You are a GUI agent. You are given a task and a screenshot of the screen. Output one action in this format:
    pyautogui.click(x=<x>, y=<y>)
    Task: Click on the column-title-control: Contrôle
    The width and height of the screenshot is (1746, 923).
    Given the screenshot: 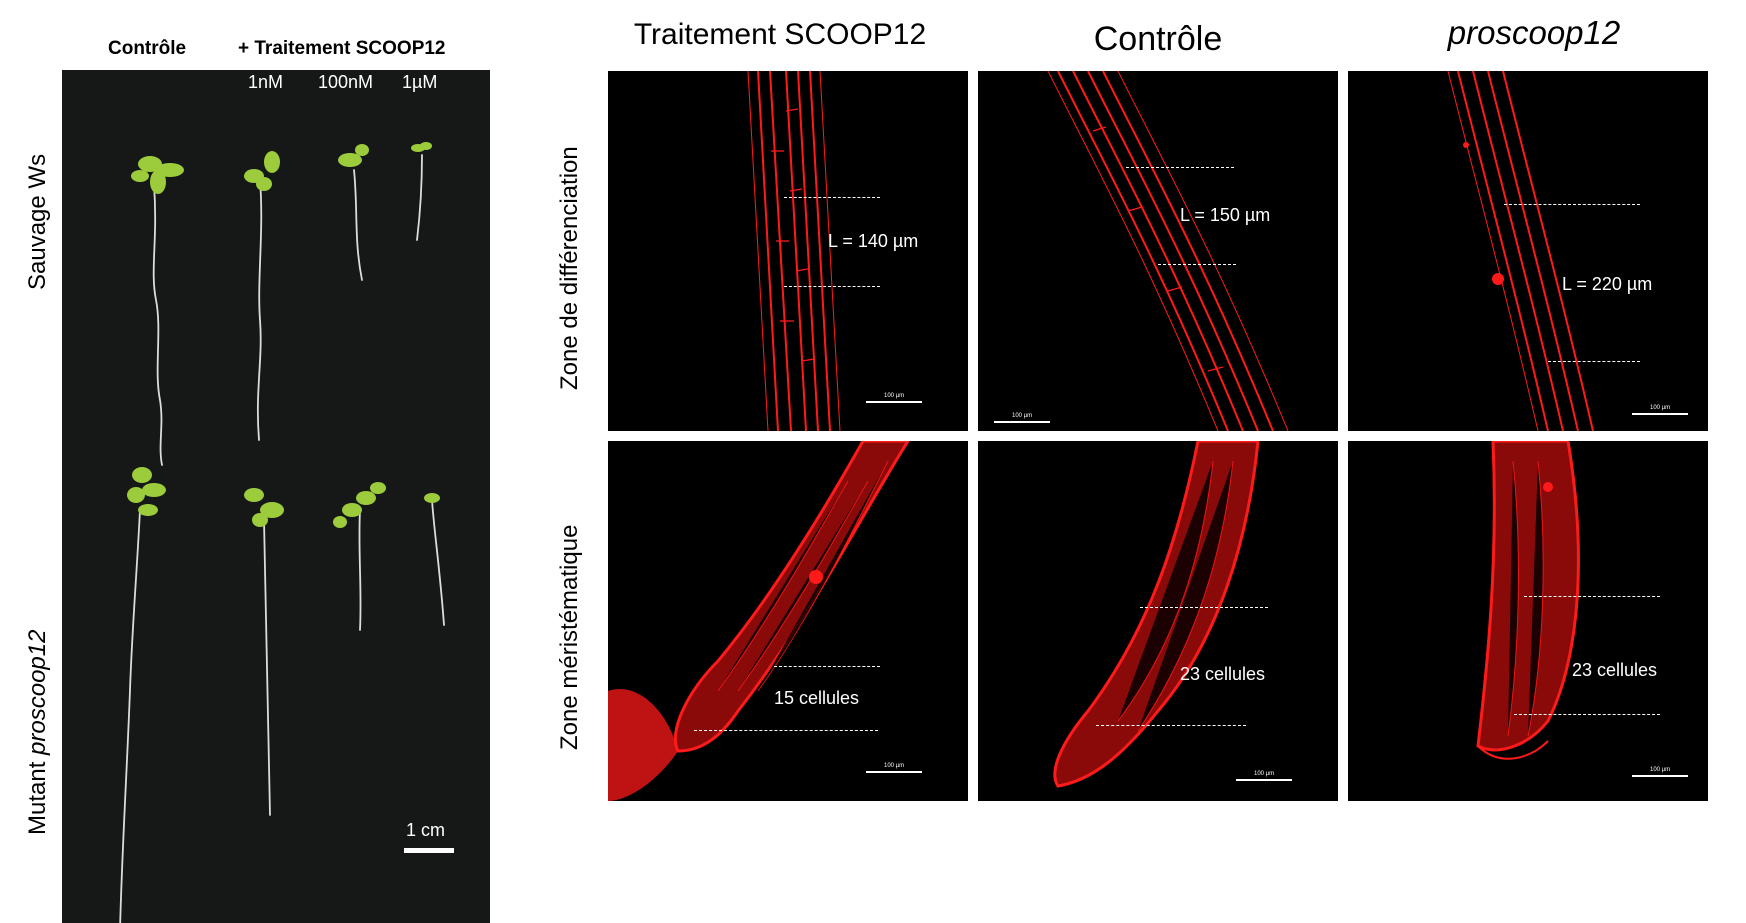 What is the action you would take?
    pyautogui.click(x=1158, y=39)
    